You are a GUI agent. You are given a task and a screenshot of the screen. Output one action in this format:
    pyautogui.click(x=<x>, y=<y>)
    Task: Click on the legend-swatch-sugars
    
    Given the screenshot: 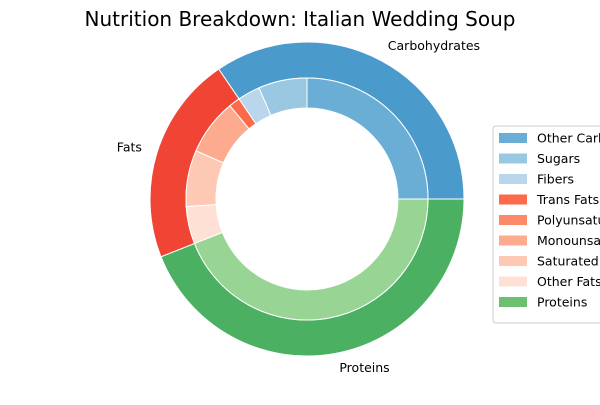 What is the action you would take?
    pyautogui.click(x=513, y=158)
    